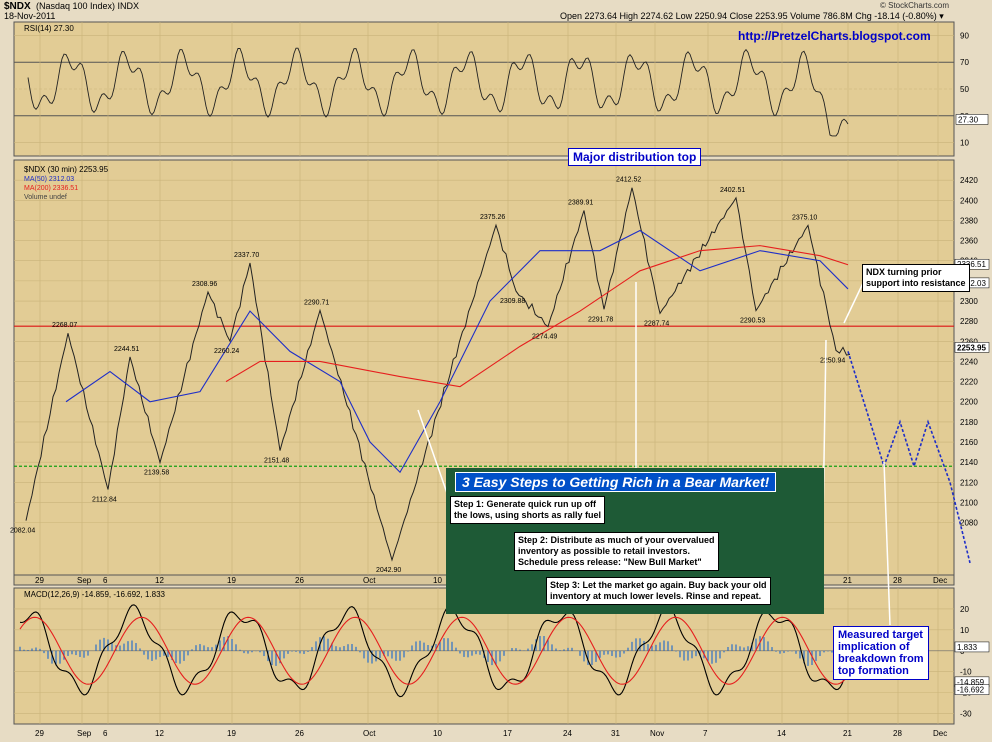  What do you see at coordinates (84, 580) in the screenshot?
I see `x-tick-label-mid: Sep` at bounding box center [84, 580].